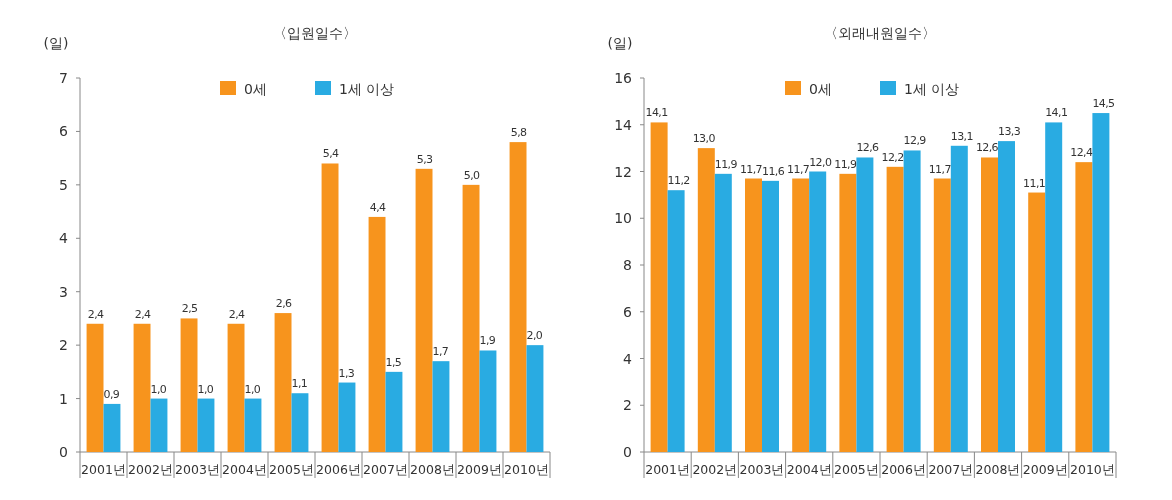  Describe the element at coordinates (773, 171) in the screenshot. I see `data-label: 11,6` at that location.